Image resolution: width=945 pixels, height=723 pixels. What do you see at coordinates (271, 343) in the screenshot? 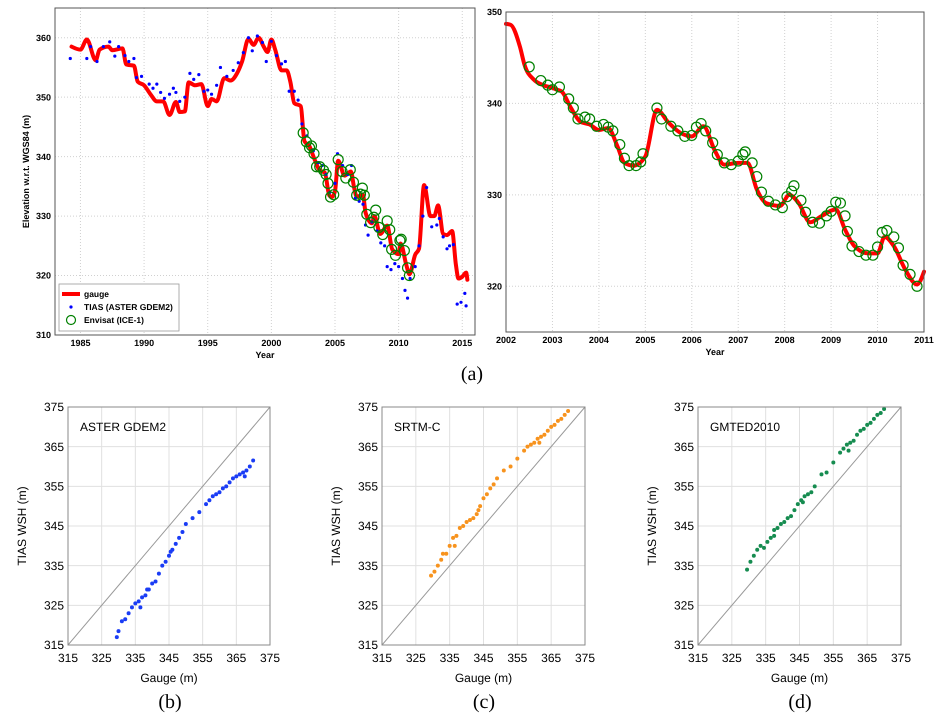
I see `x-tick-label: 2000` at bounding box center [271, 343].